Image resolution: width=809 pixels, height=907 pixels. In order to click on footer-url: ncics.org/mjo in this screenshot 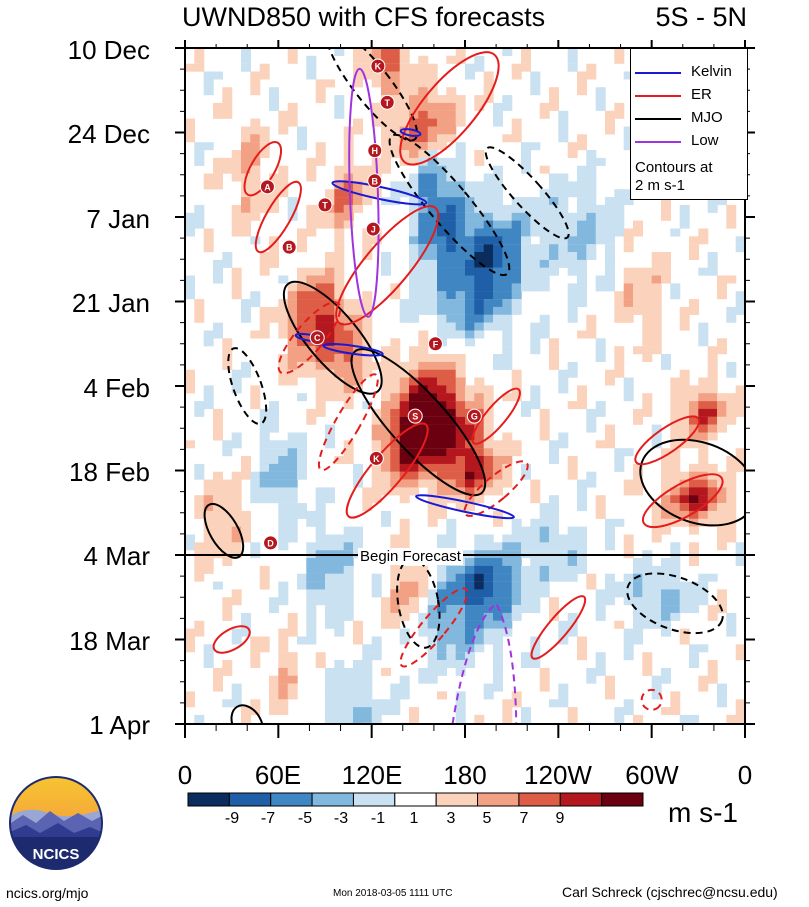, I will do `click(47, 893)`.